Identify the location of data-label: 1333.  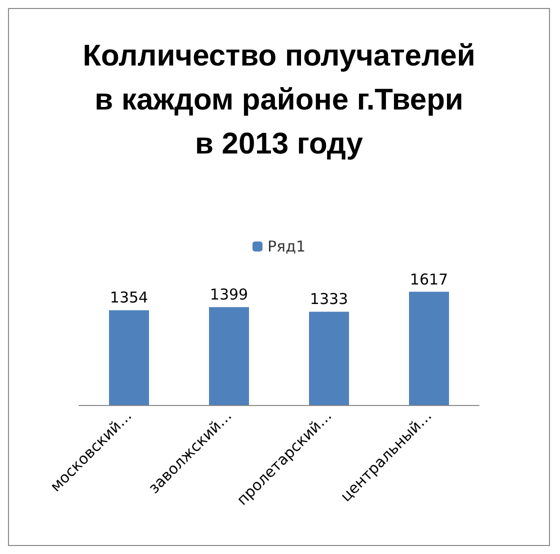
(329, 299).